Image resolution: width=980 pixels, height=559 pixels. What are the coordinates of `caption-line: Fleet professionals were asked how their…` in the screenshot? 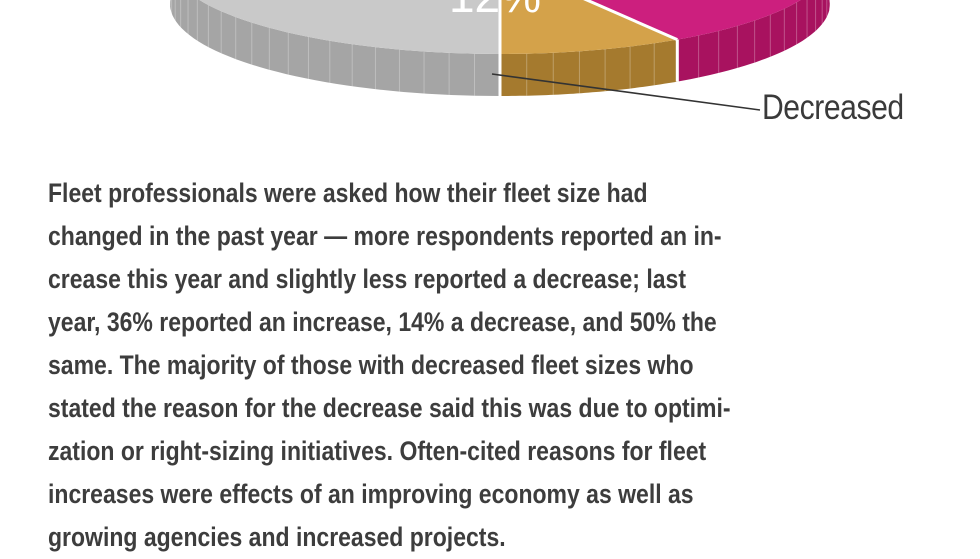 It's located at (348, 193).